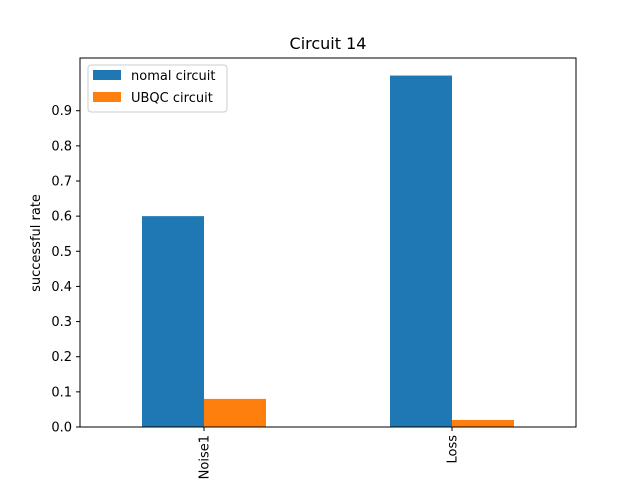  What do you see at coordinates (205, 457) in the screenshot?
I see `x-tick-label: Noise1` at bounding box center [205, 457].